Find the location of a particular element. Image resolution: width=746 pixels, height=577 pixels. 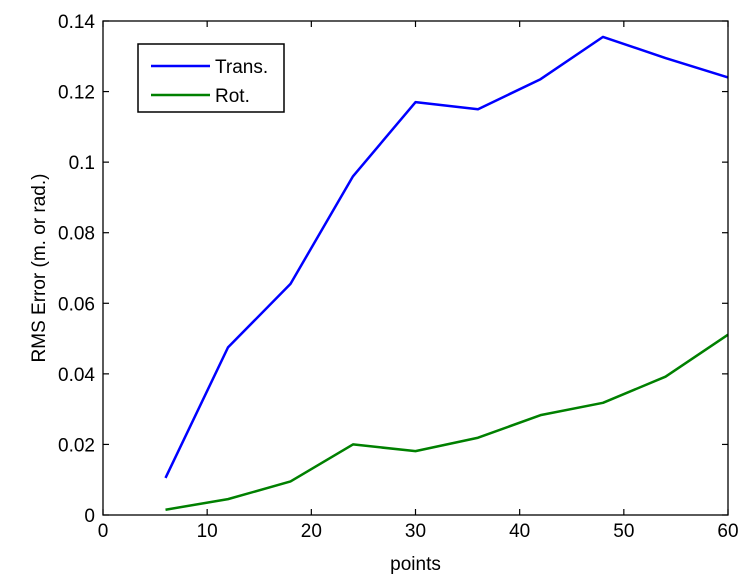

x-axis-label: points is located at coordinates (415, 564).